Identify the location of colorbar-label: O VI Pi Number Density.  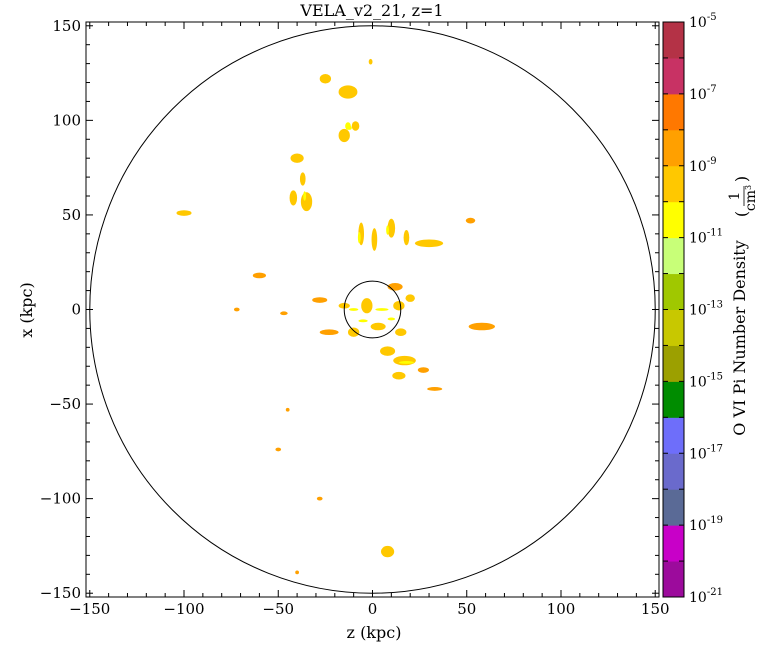
(739, 337).